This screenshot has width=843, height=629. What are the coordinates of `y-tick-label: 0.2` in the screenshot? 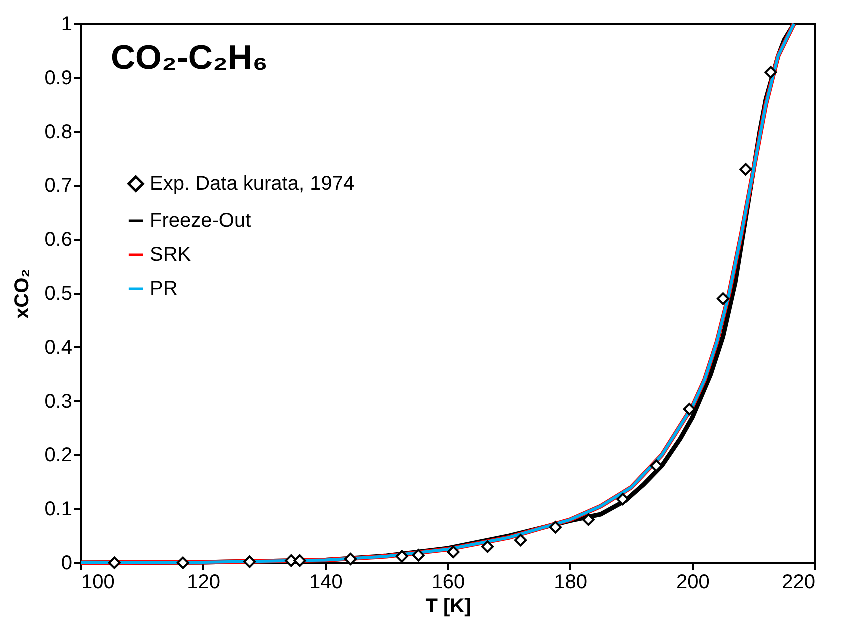 It's located at (58, 455).